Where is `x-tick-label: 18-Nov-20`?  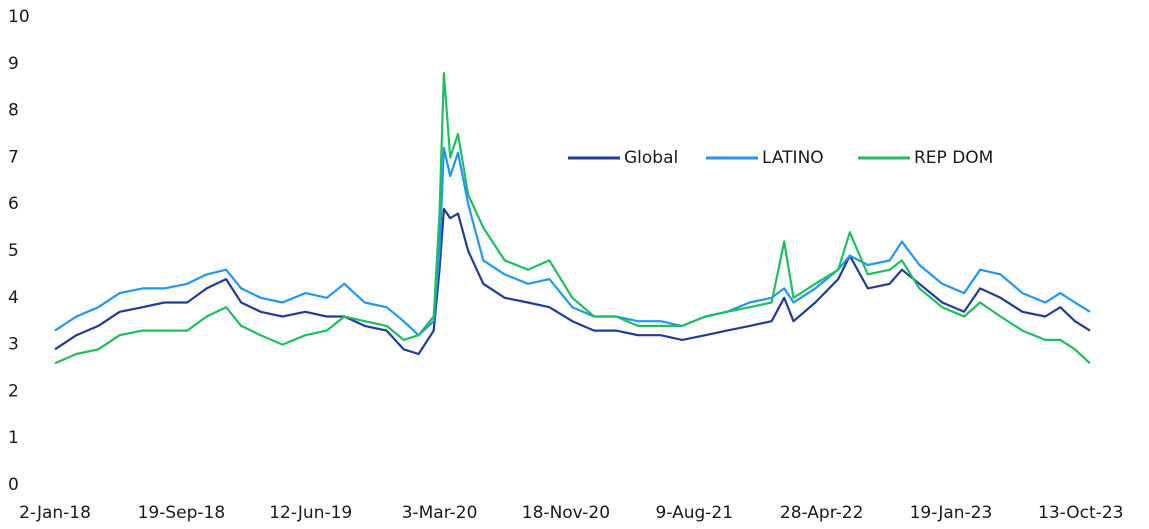
x-tick-label: 18-Nov-20 is located at coordinates (566, 513).